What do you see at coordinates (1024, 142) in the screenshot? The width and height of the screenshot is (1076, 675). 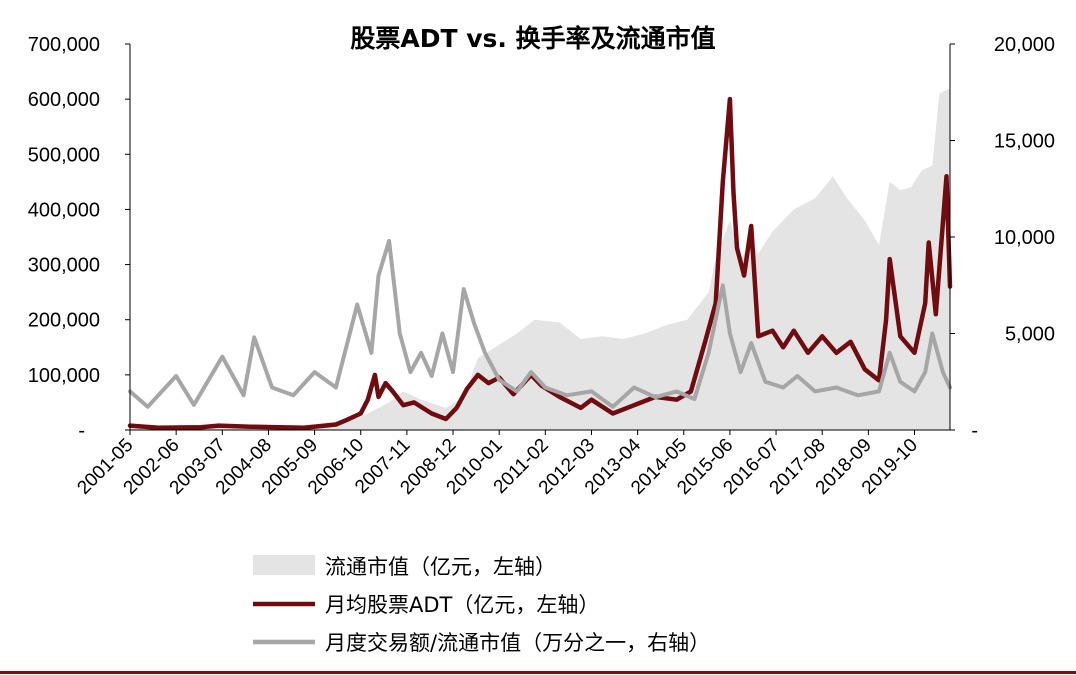 I see `y-right-tick-label: 15,000` at bounding box center [1024, 142].